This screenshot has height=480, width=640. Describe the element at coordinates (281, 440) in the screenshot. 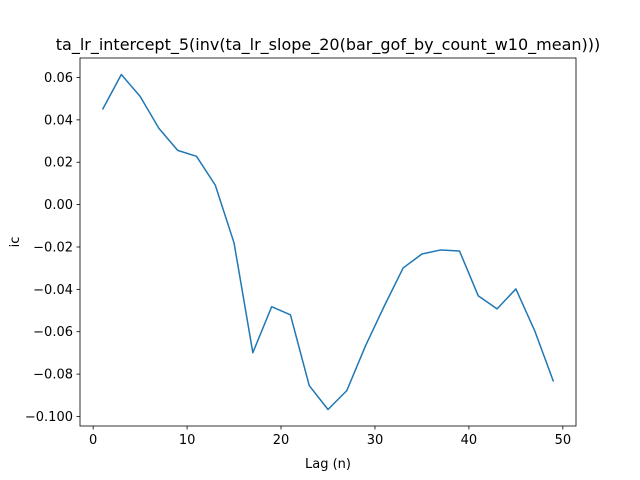

I see `x-tick-label: 20` at that location.